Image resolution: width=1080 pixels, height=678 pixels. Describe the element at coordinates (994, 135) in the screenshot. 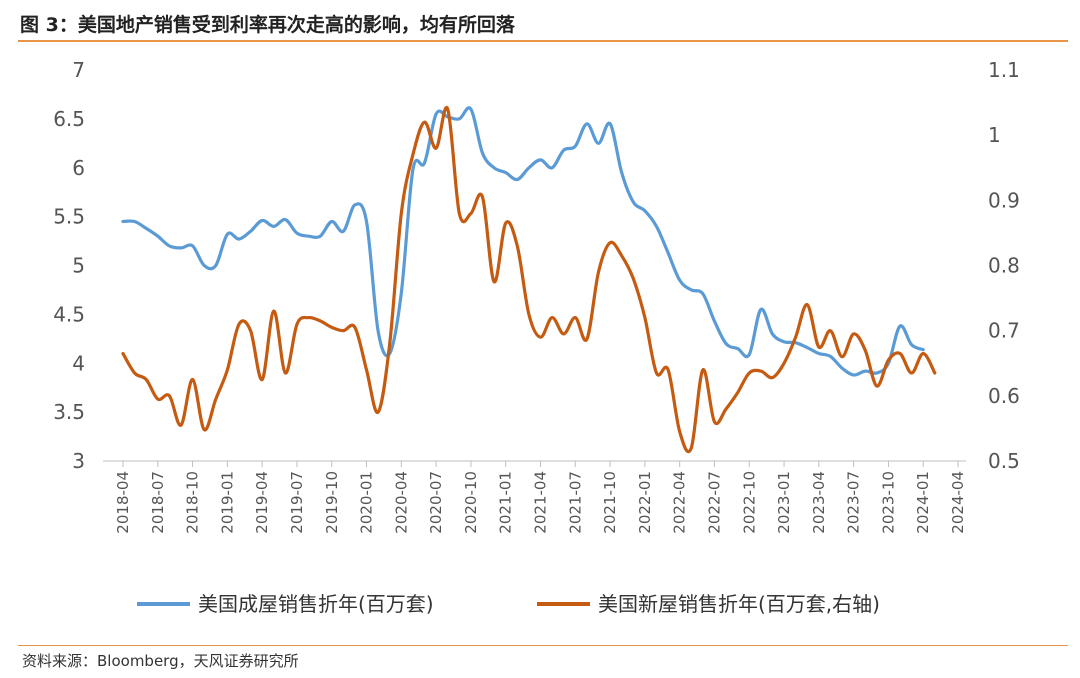

I see `y-right-tick-label: 1` at that location.